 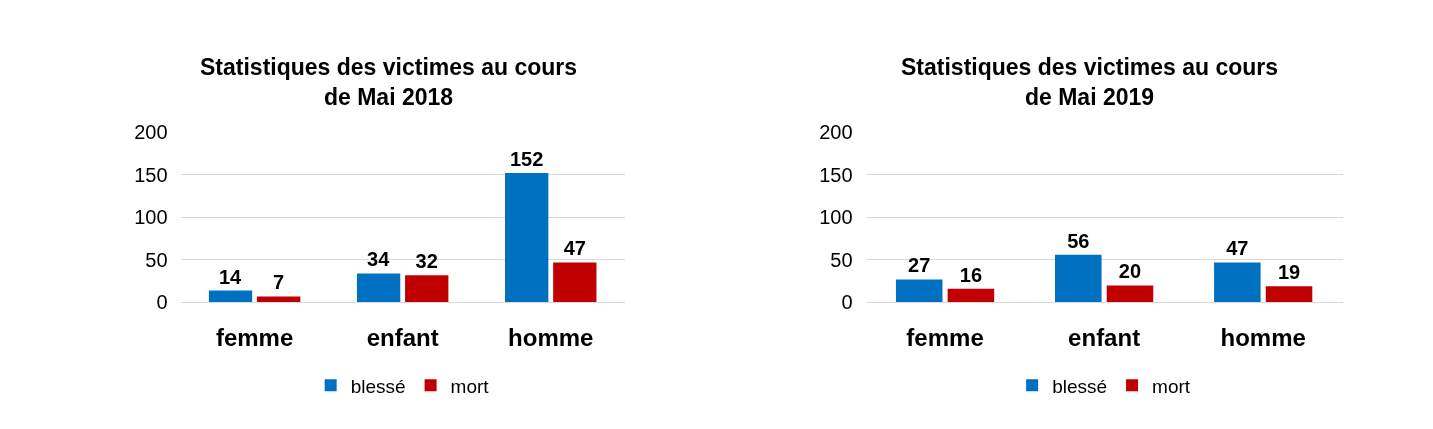 What do you see at coordinates (230, 276) in the screenshot?
I see `data-label: 14` at bounding box center [230, 276].